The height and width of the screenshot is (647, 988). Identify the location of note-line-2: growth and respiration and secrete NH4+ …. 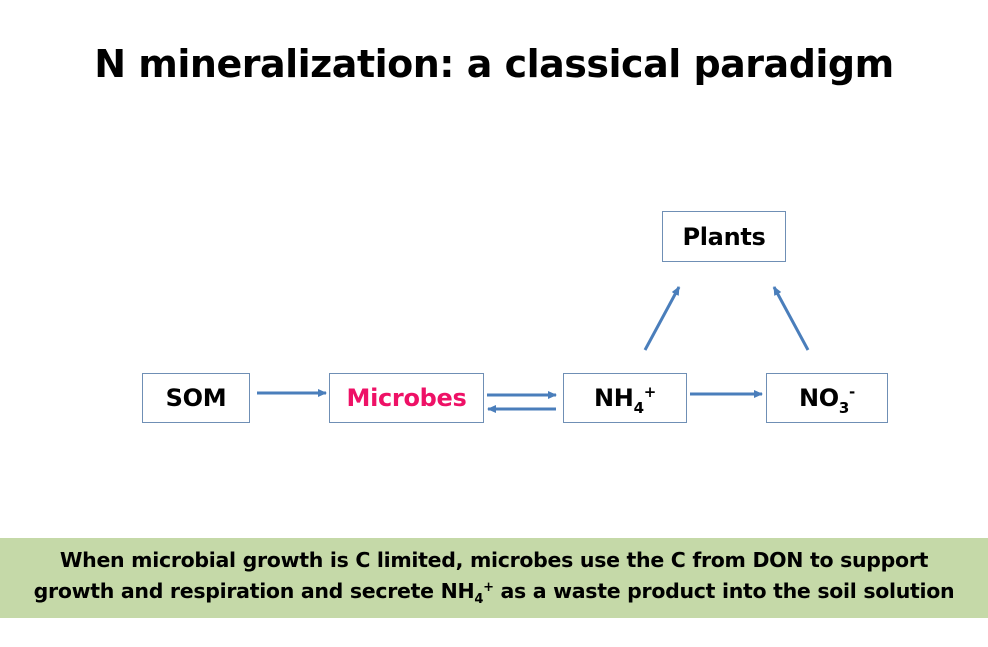
(494, 593).